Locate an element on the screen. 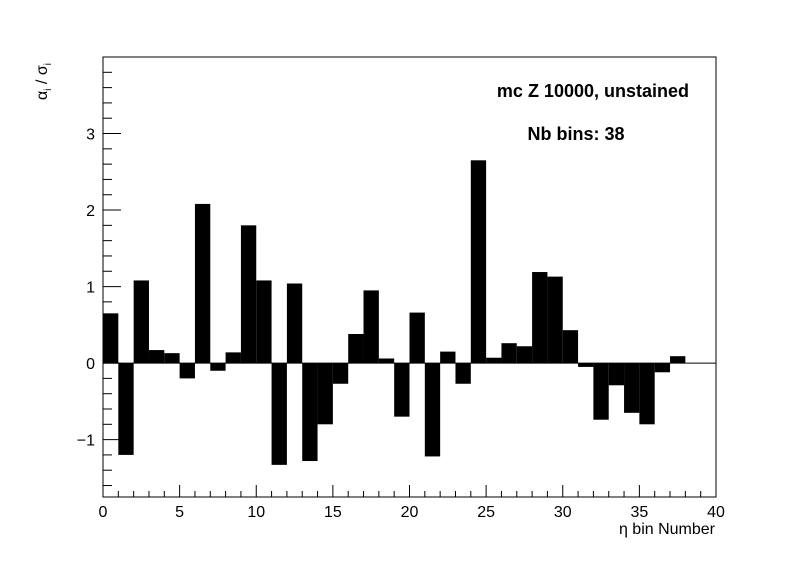  x-tick-label-20: 20 is located at coordinates (410, 512).